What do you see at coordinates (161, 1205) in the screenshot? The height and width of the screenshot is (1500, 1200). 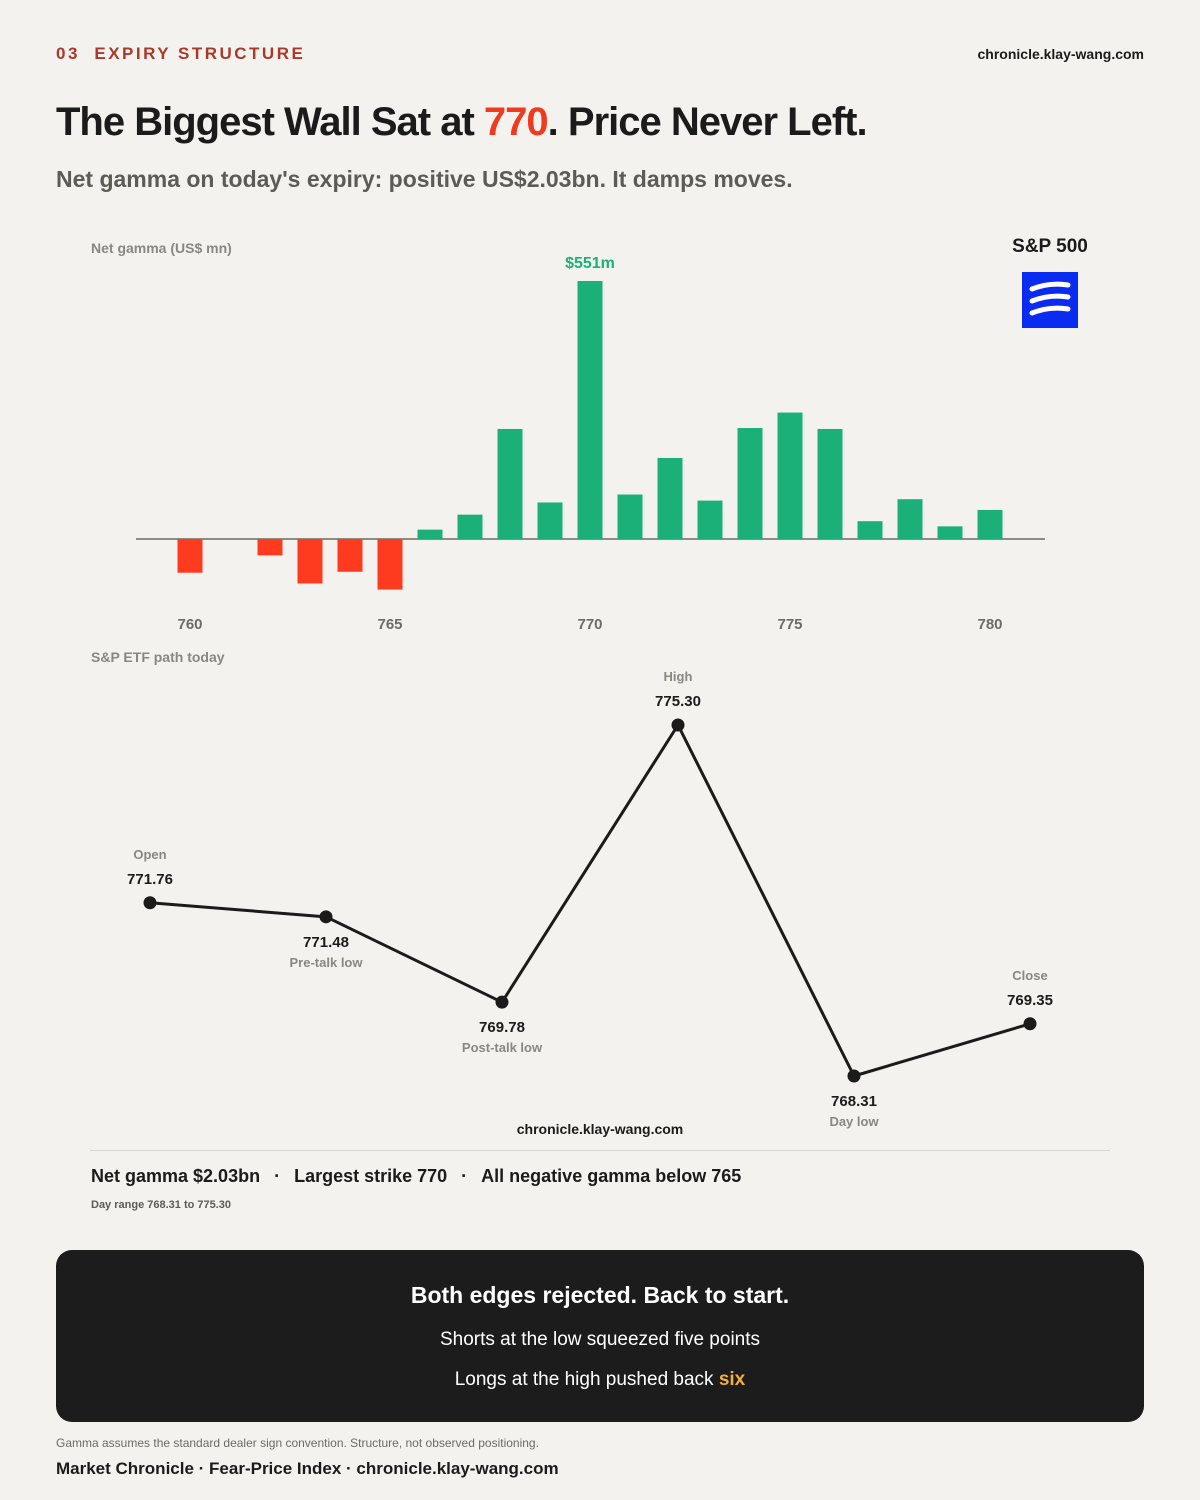 I see `day-range: Day range 768.31 to 775.30` at bounding box center [161, 1205].